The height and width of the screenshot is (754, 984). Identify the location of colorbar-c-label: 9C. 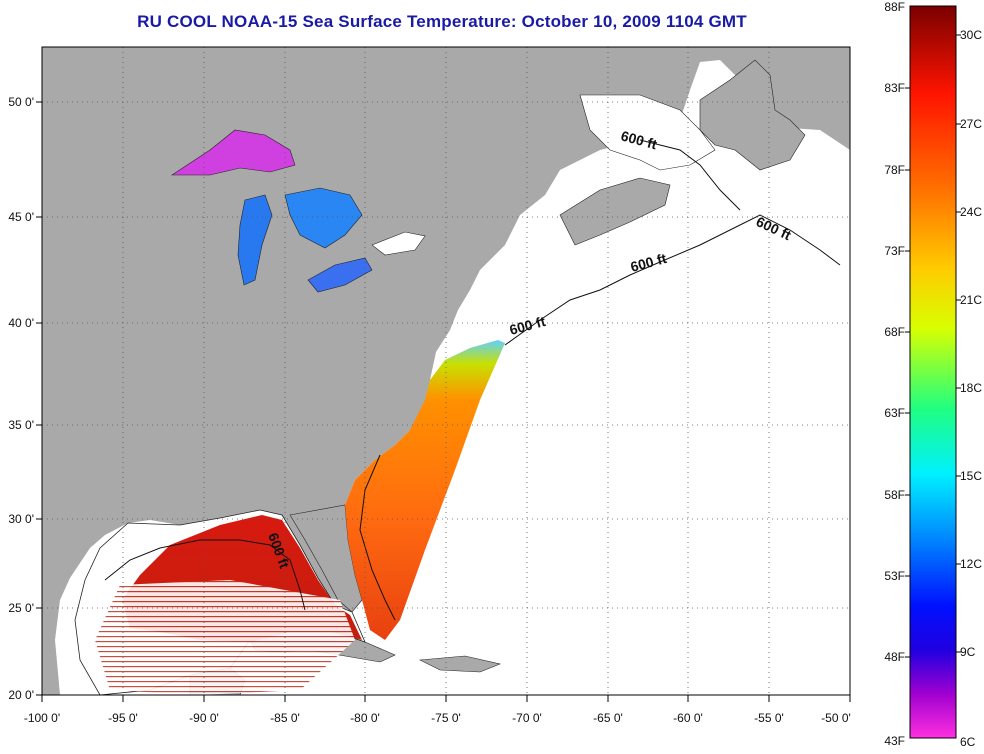
(968, 652).